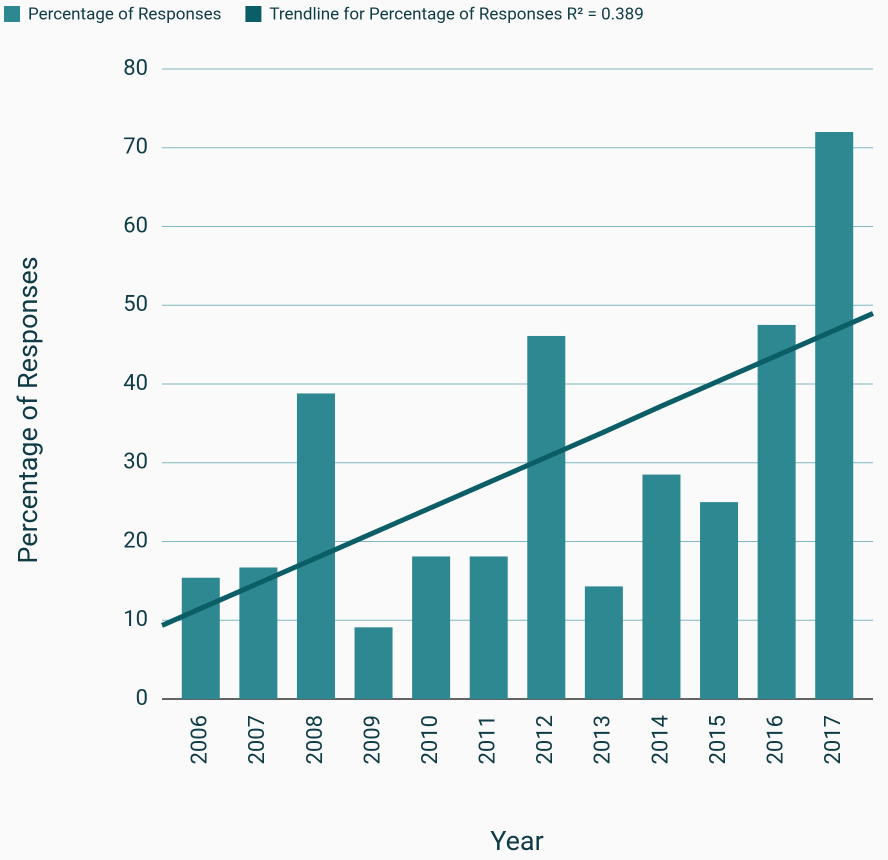  Describe the element at coordinates (135, 147) in the screenshot. I see `y-tick-label: 70` at that location.